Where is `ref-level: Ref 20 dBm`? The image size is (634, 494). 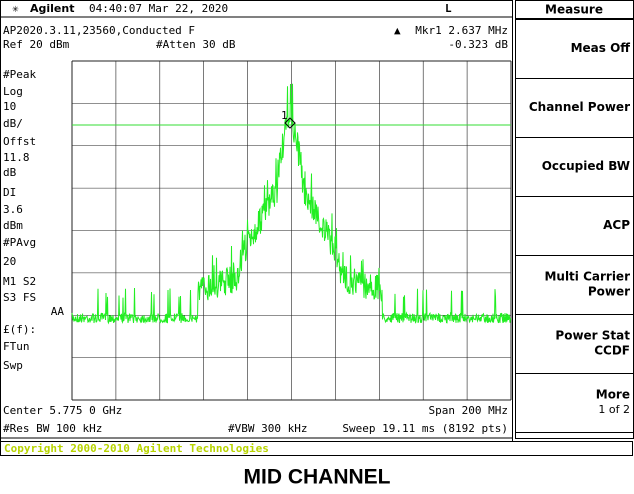
ref-level: Ref 20 dBm is located at coordinates (36, 44).